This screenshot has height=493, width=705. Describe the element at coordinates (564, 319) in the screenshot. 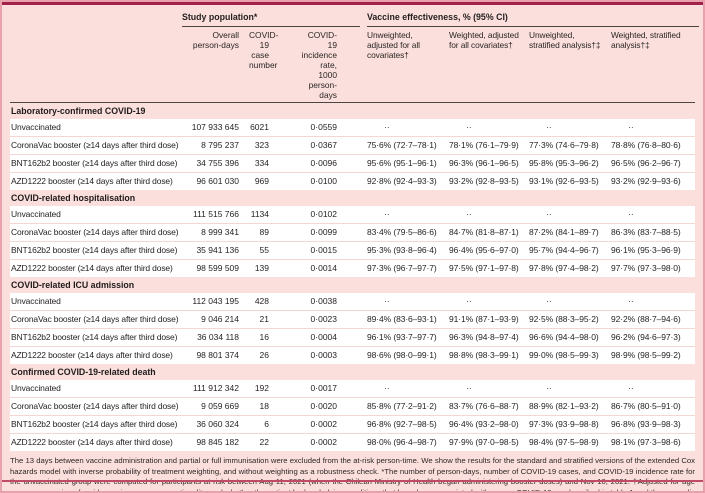

I see `table-cell: 92·5% (88·3–95·2)` at that location.